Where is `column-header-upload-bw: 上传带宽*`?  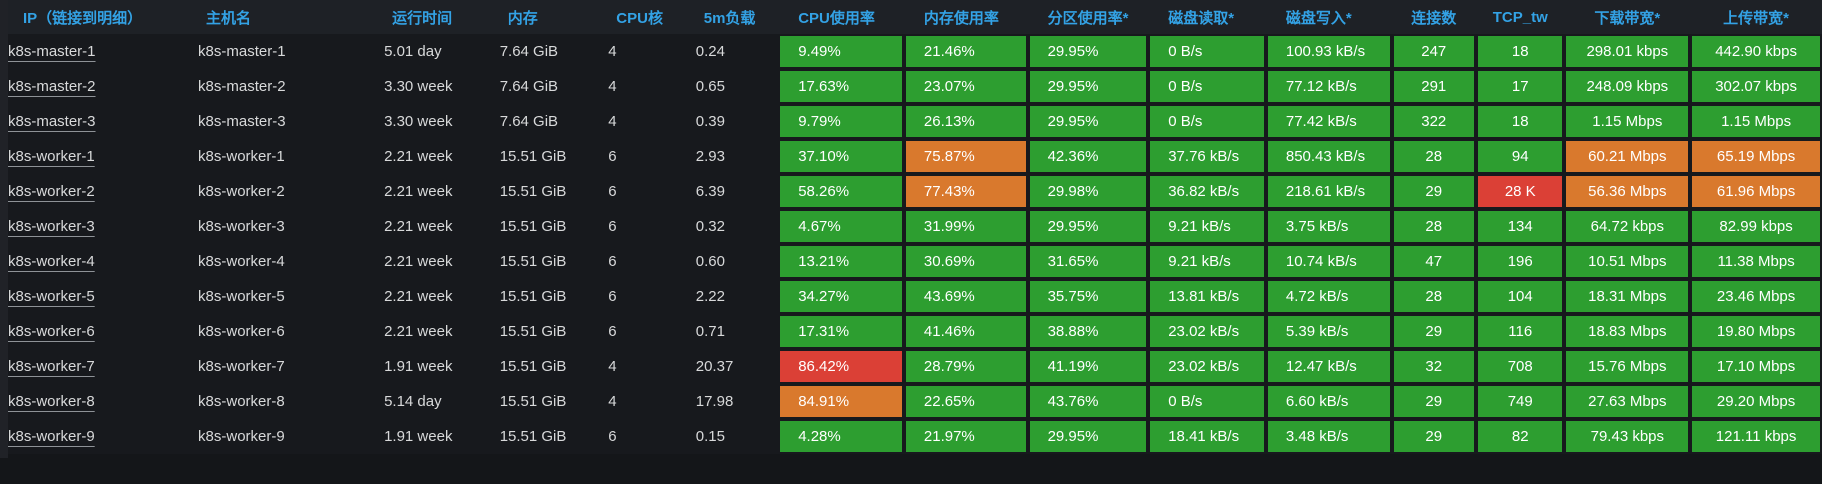 column-header-upload-bw: 上传带宽* is located at coordinates (1756, 17).